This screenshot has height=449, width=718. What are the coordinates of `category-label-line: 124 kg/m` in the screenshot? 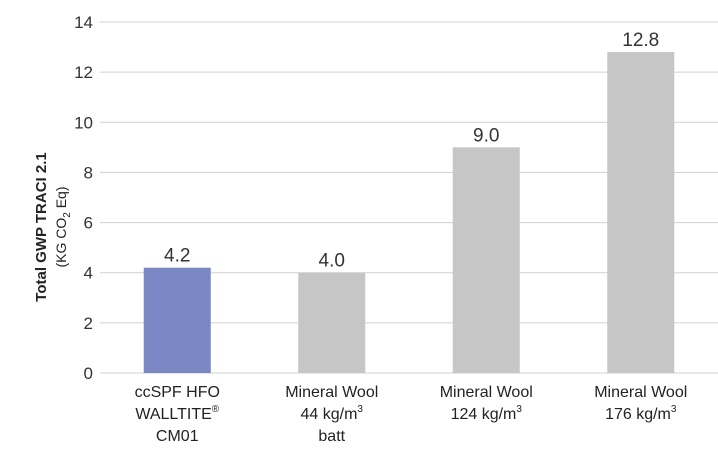 It's located at (484, 414).